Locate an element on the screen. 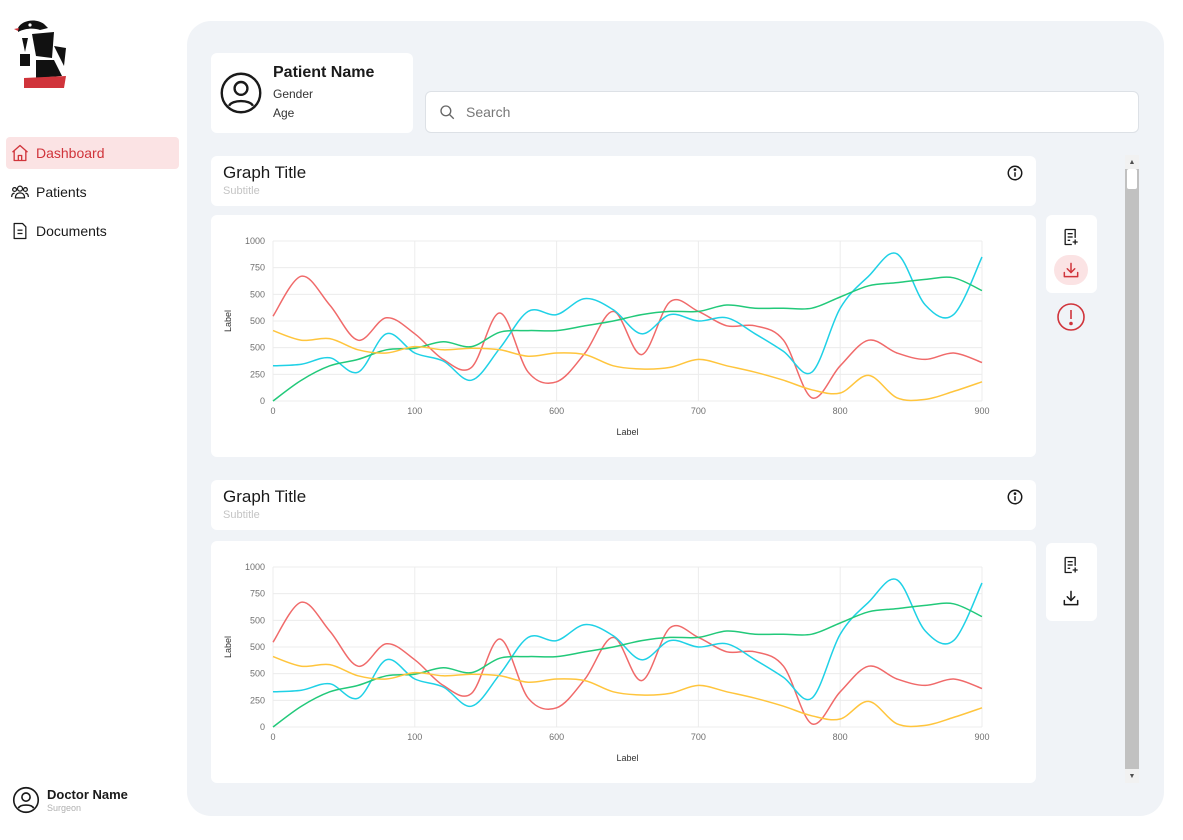 This screenshot has width=1183, height=840. patient-card: Patient Name Gender Age is located at coordinates (312, 93).